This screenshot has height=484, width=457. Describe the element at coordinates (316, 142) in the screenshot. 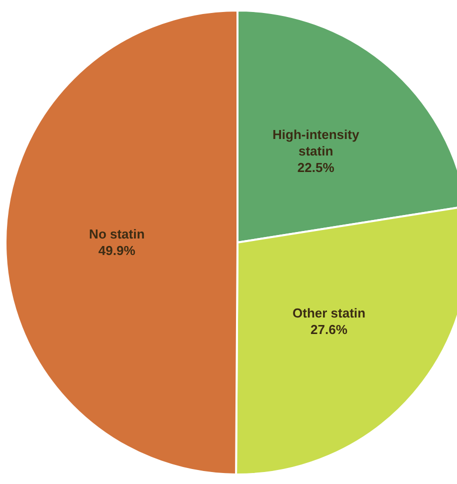

I see `slice-label: High-intensity statin` at that location.